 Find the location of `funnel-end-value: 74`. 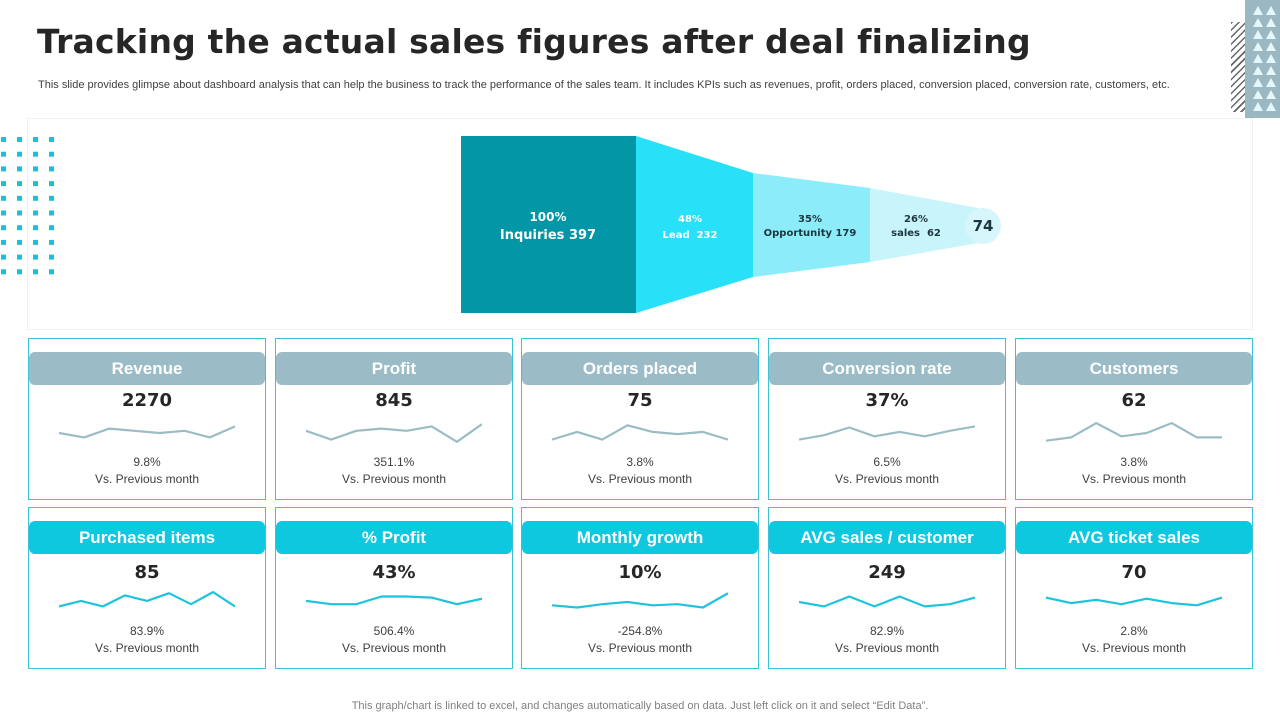

funnel-end-value: 74 is located at coordinates (983, 226).